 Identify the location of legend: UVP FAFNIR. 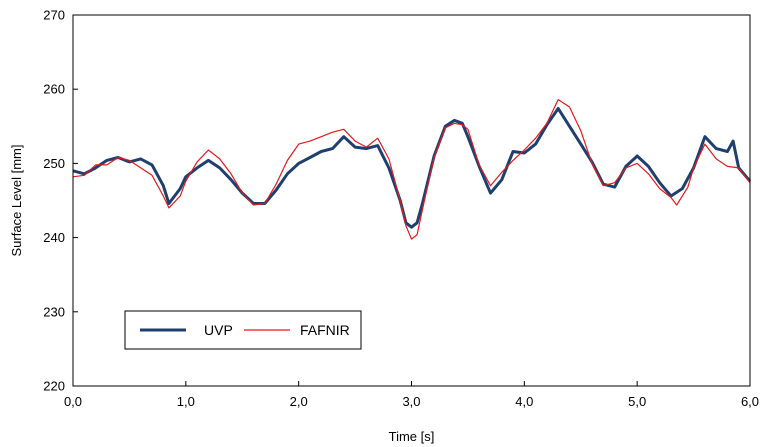
(243, 330).